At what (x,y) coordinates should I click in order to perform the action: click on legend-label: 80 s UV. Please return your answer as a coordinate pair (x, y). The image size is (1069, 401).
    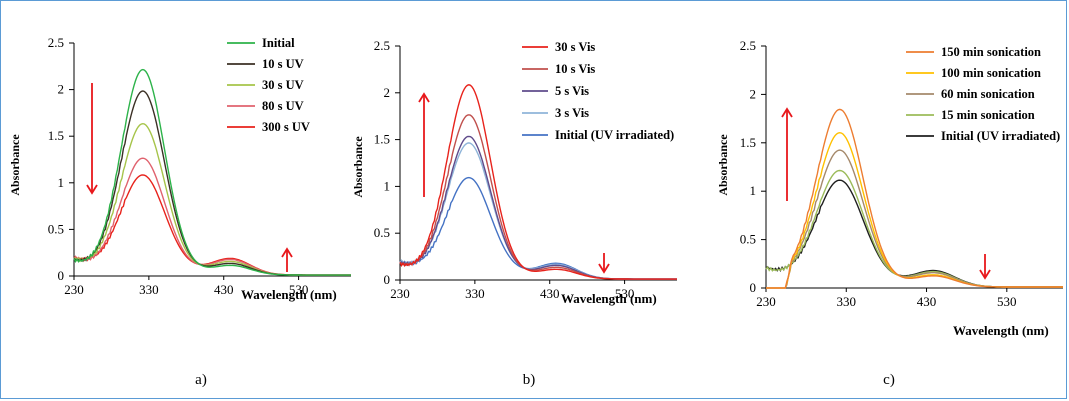
    Looking at the image, I should click on (283, 106).